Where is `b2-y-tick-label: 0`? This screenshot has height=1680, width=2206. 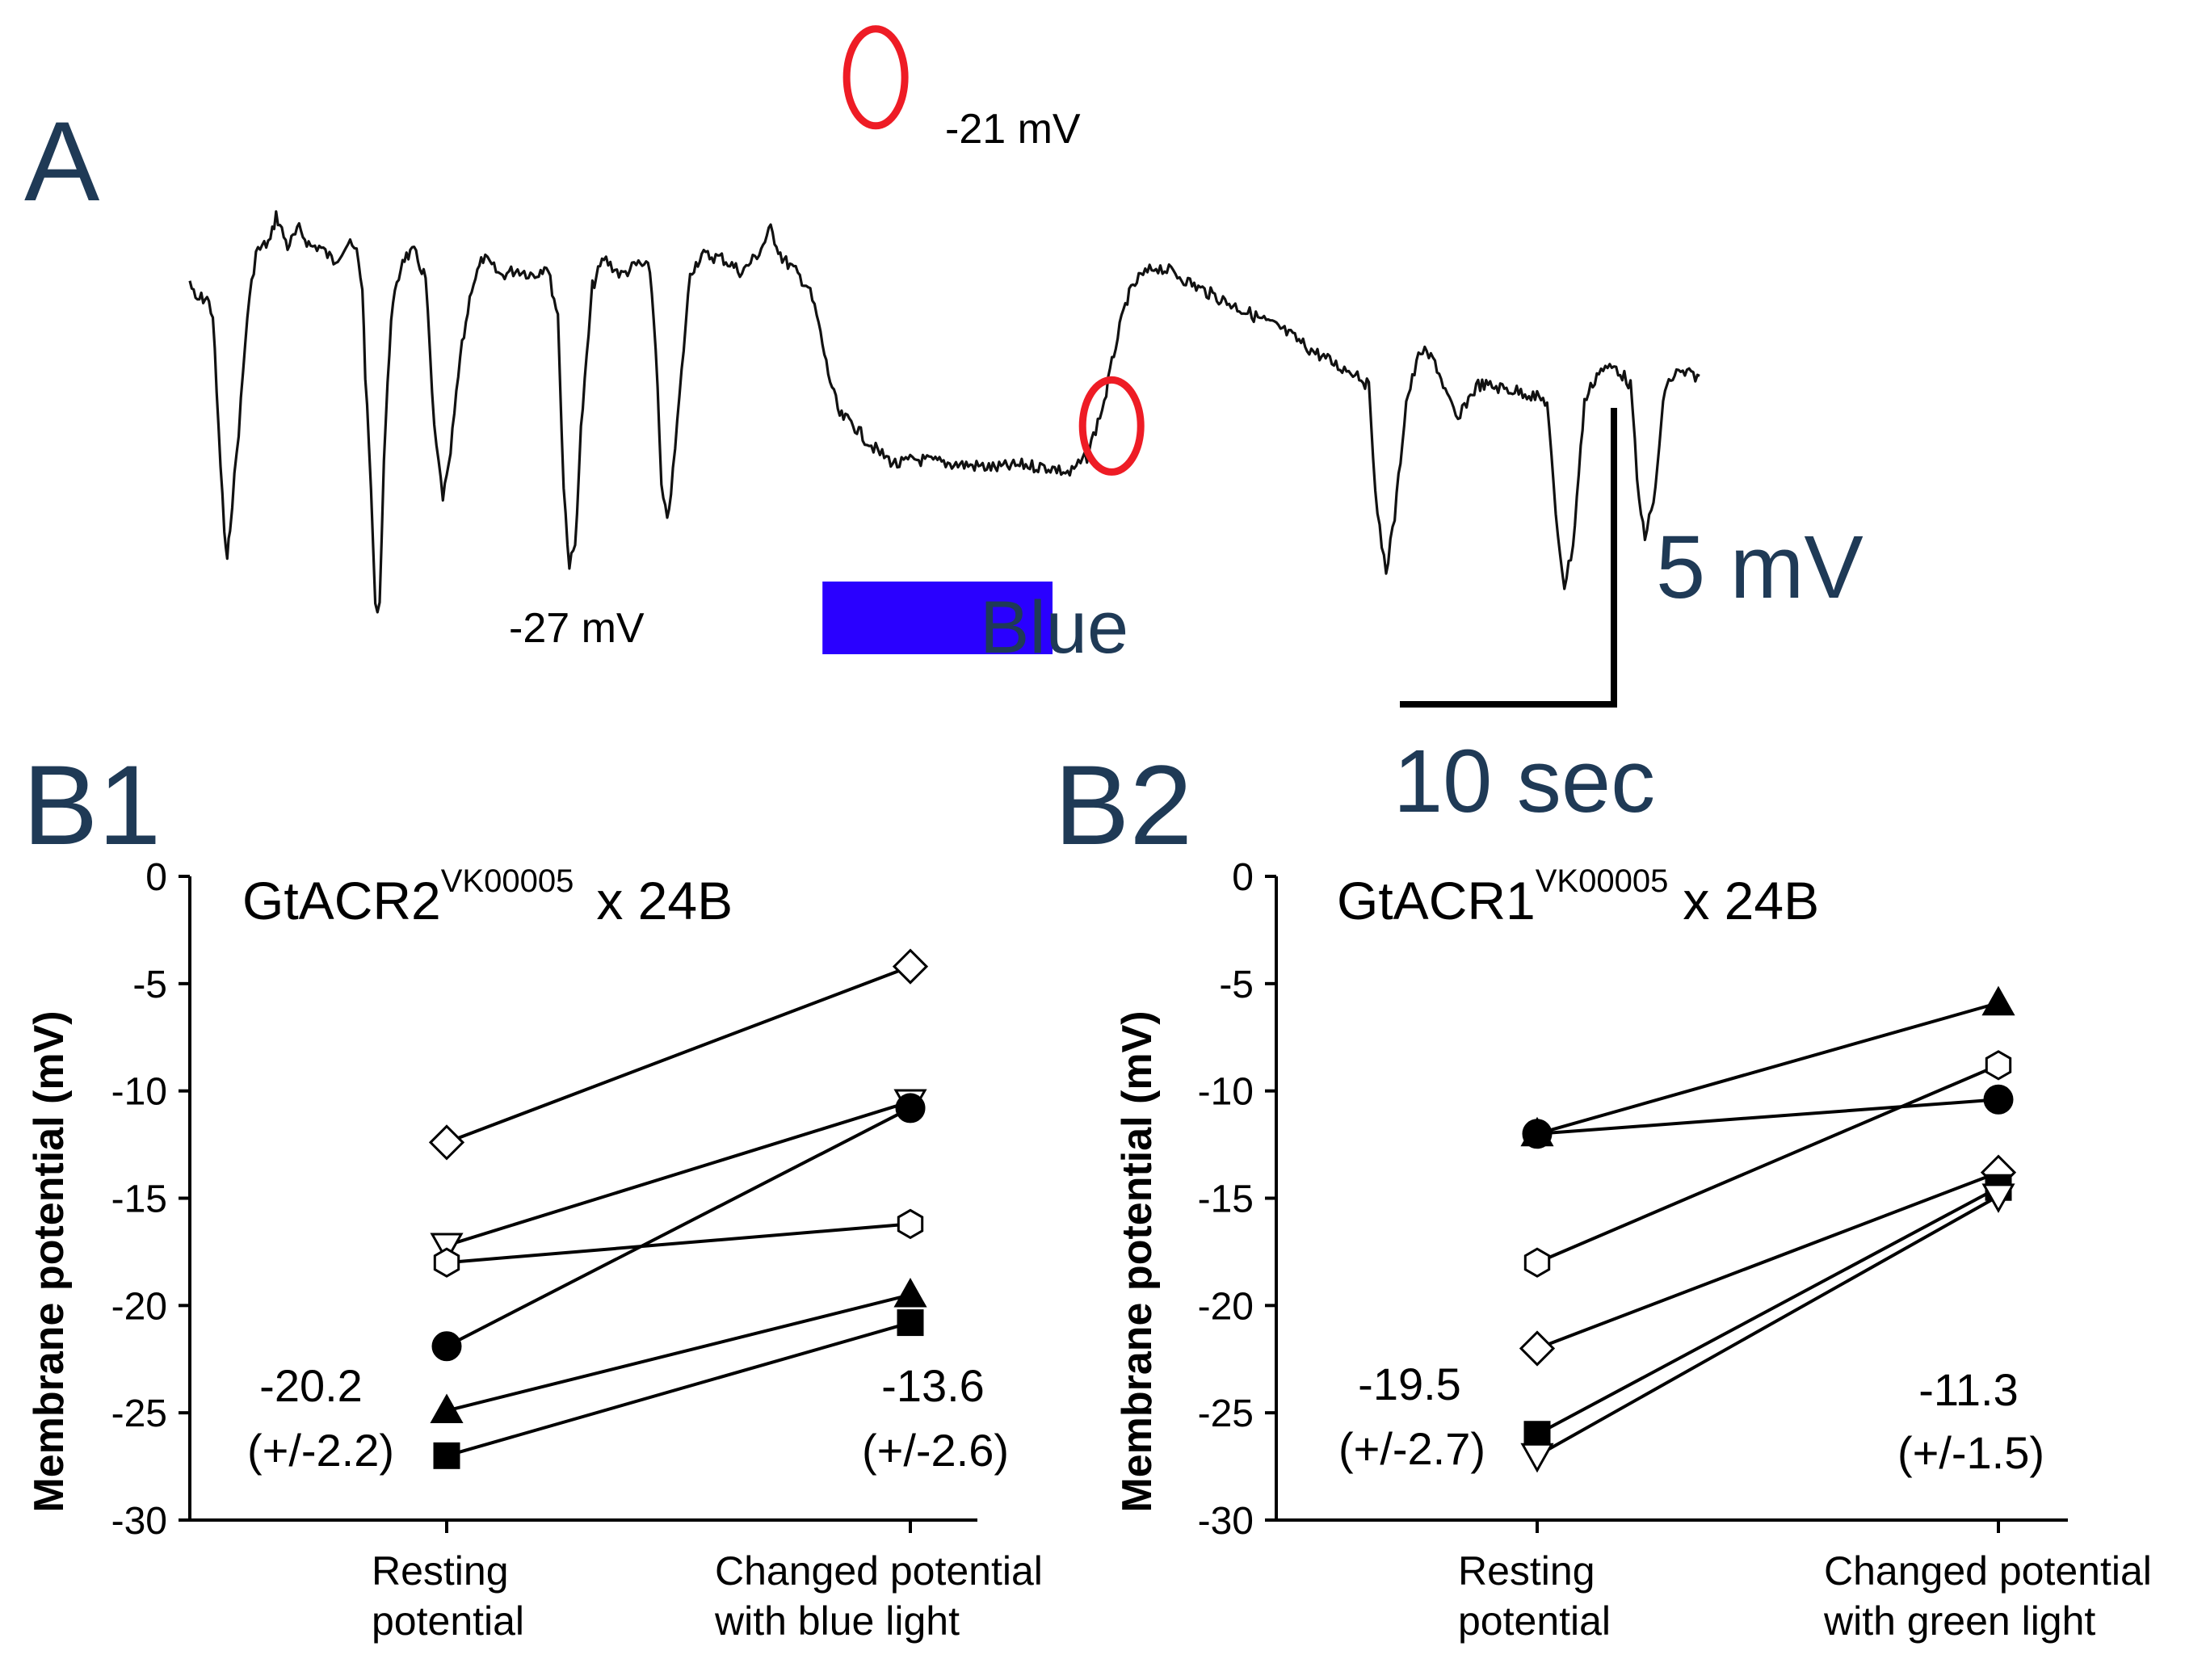 b2-y-tick-label: 0 is located at coordinates (1243, 878).